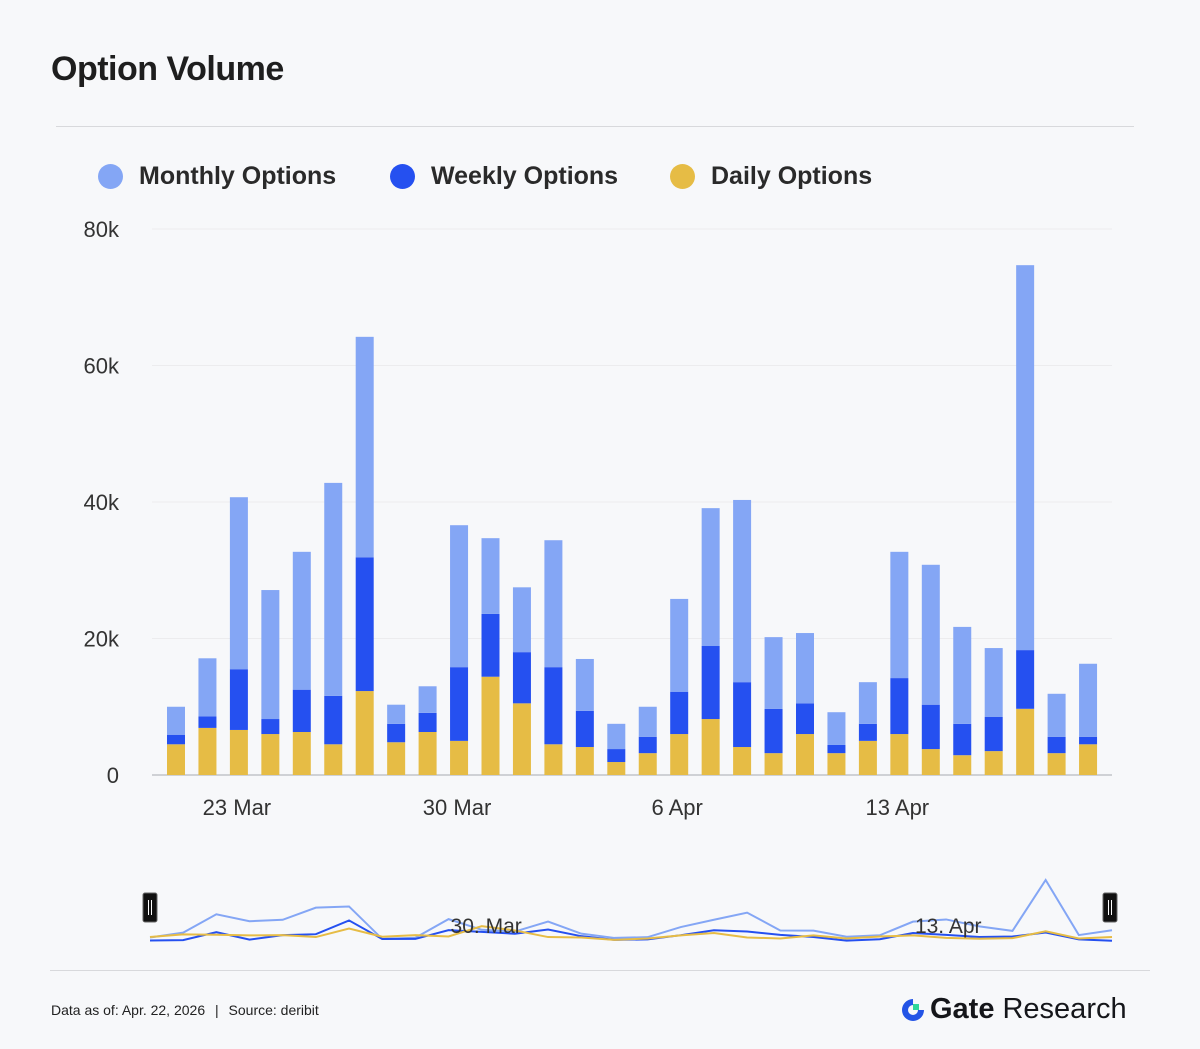 The image size is (1200, 1049). What do you see at coordinates (504, 176) in the screenshot?
I see `legend-weekly: Weekly Options` at bounding box center [504, 176].